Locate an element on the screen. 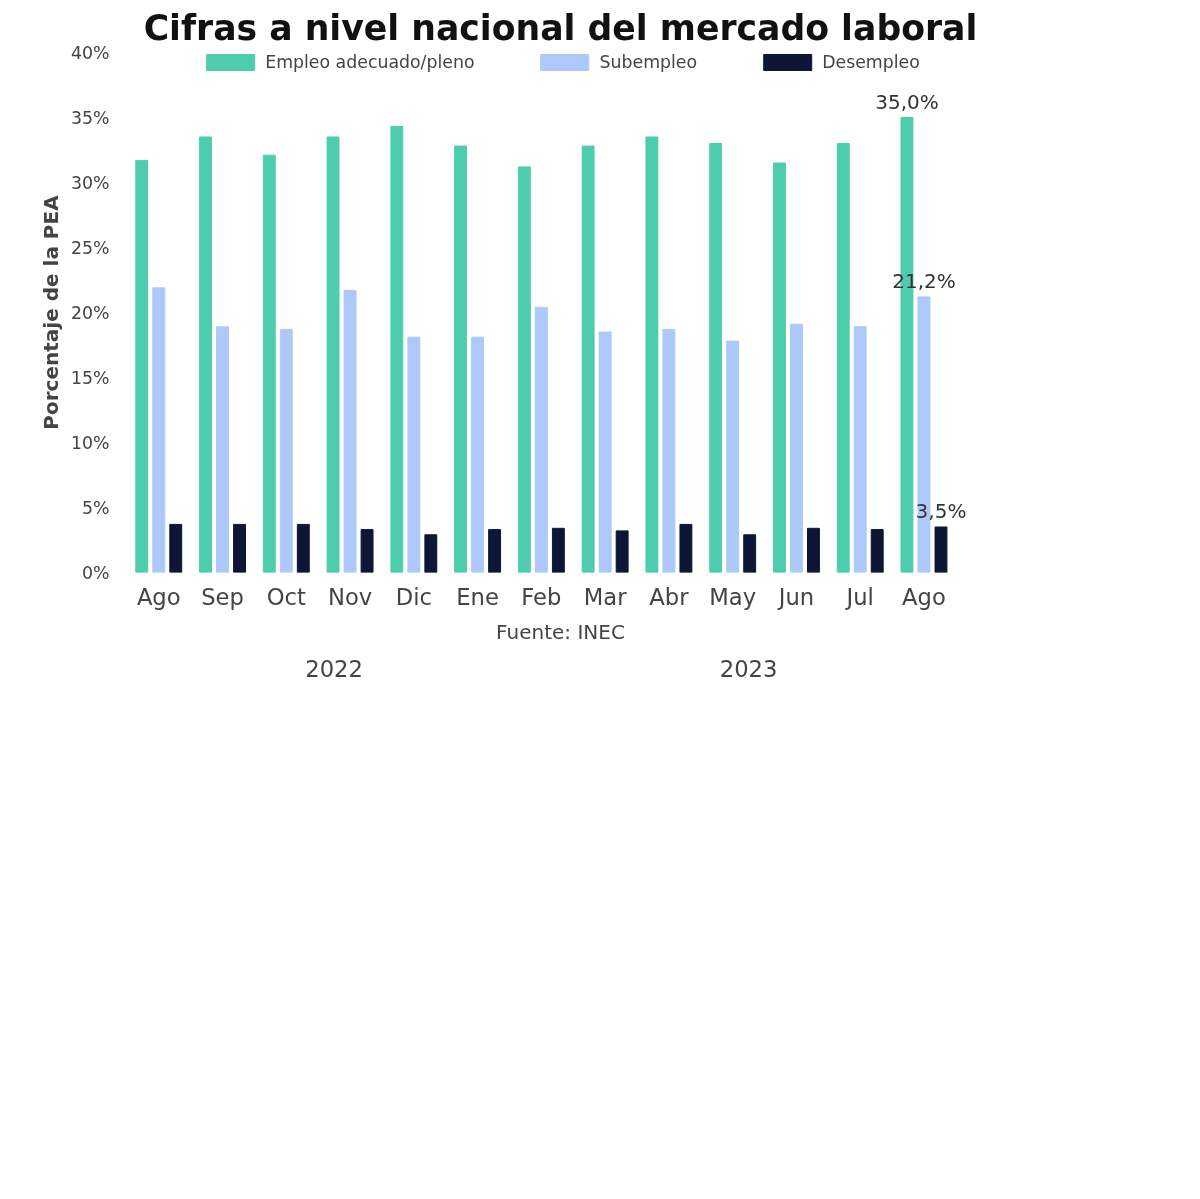 The height and width of the screenshot is (1199, 1200). data-label: 35,0% is located at coordinates (907, 101).